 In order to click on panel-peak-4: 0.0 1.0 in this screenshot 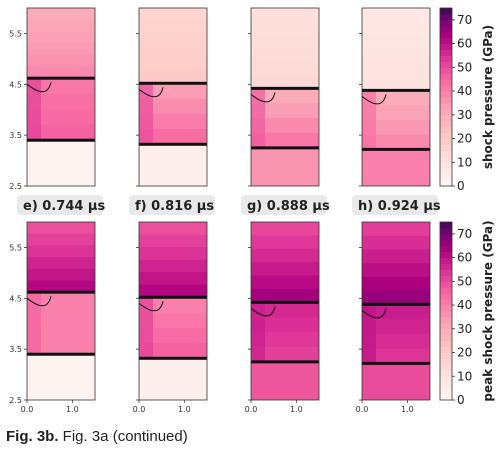, I will do `click(393, 317)`.